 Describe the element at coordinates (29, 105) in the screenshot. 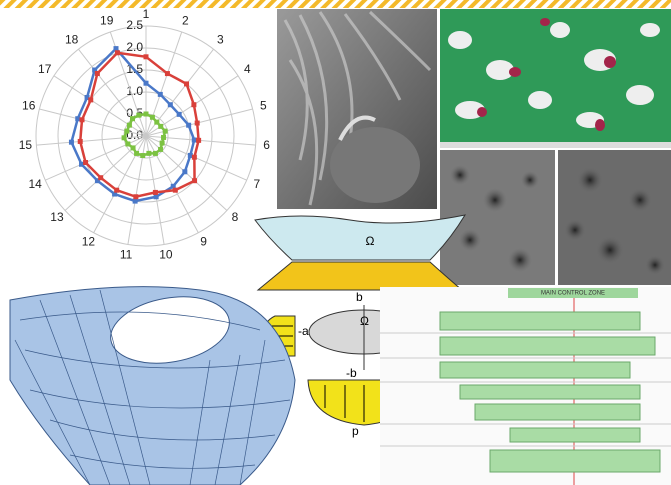

I see `category-label: 16` at that location.